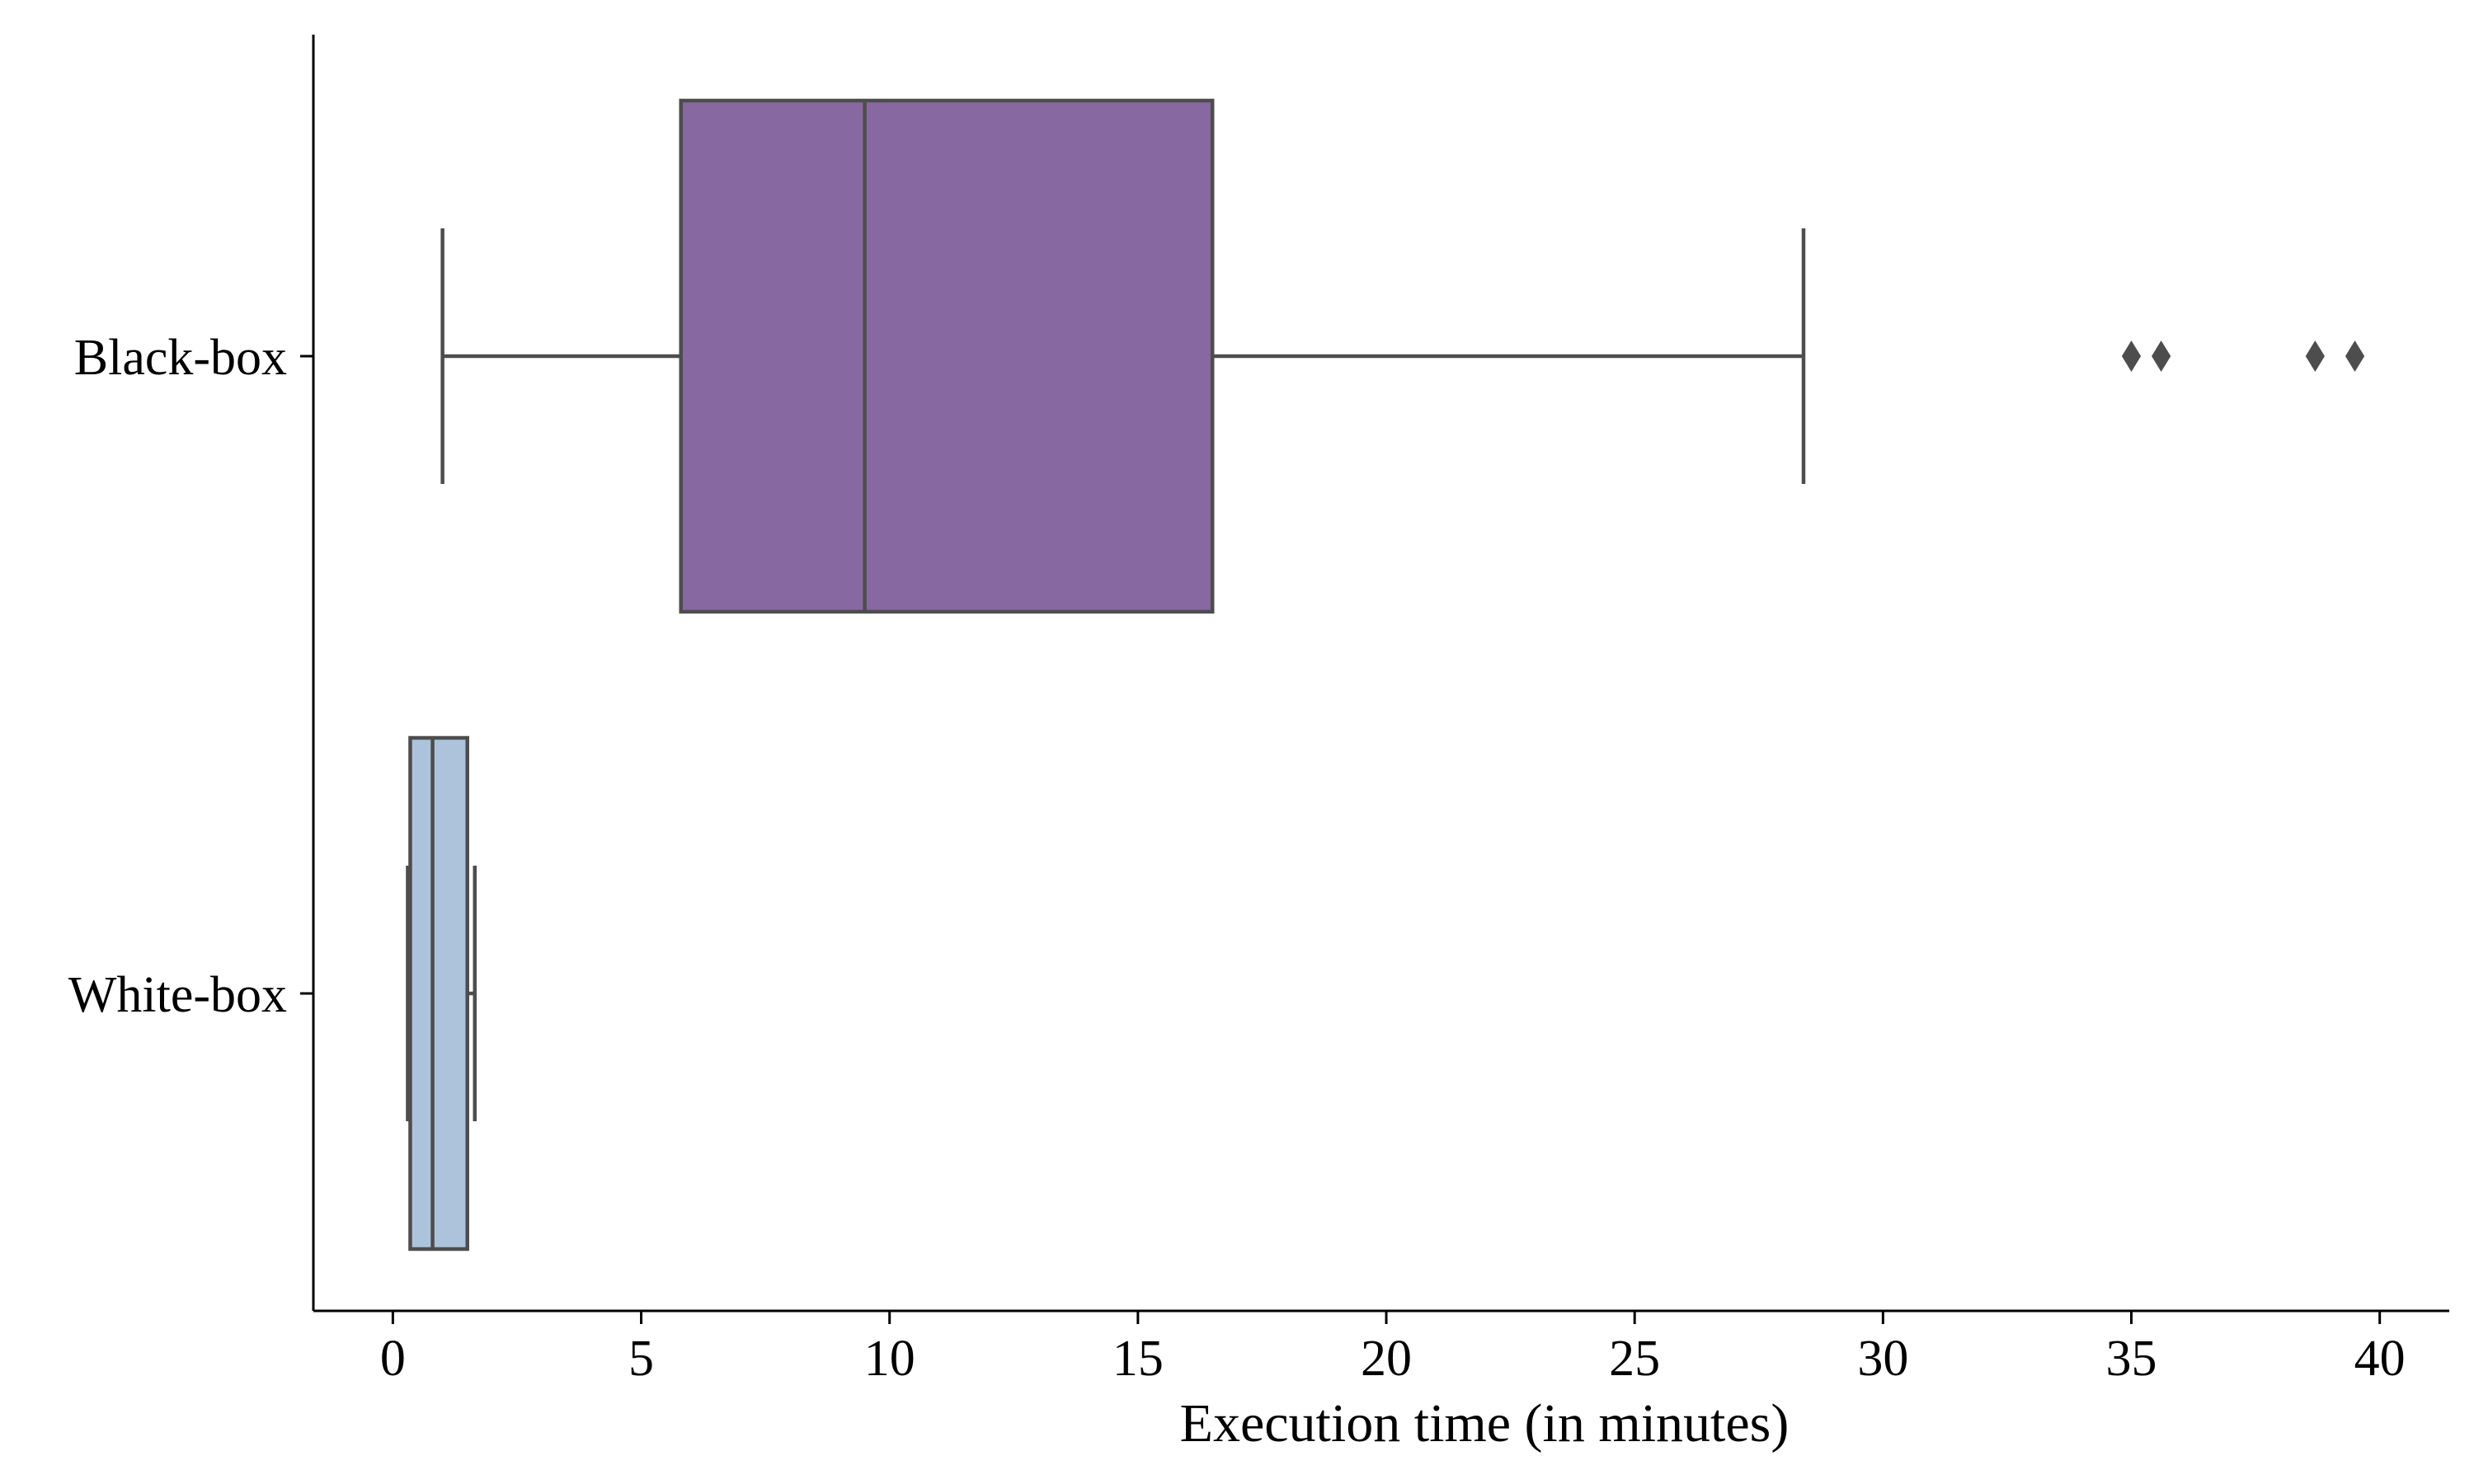 The width and height of the screenshot is (2474, 1484). What do you see at coordinates (1882, 1359) in the screenshot?
I see `x-tick-label: 30` at bounding box center [1882, 1359].